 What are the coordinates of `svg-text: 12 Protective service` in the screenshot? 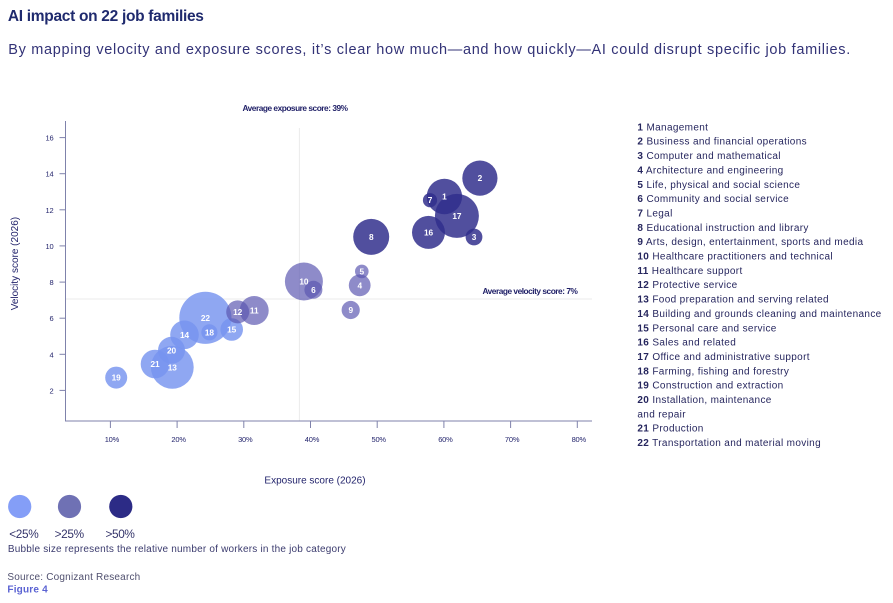 It's located at (687, 285).